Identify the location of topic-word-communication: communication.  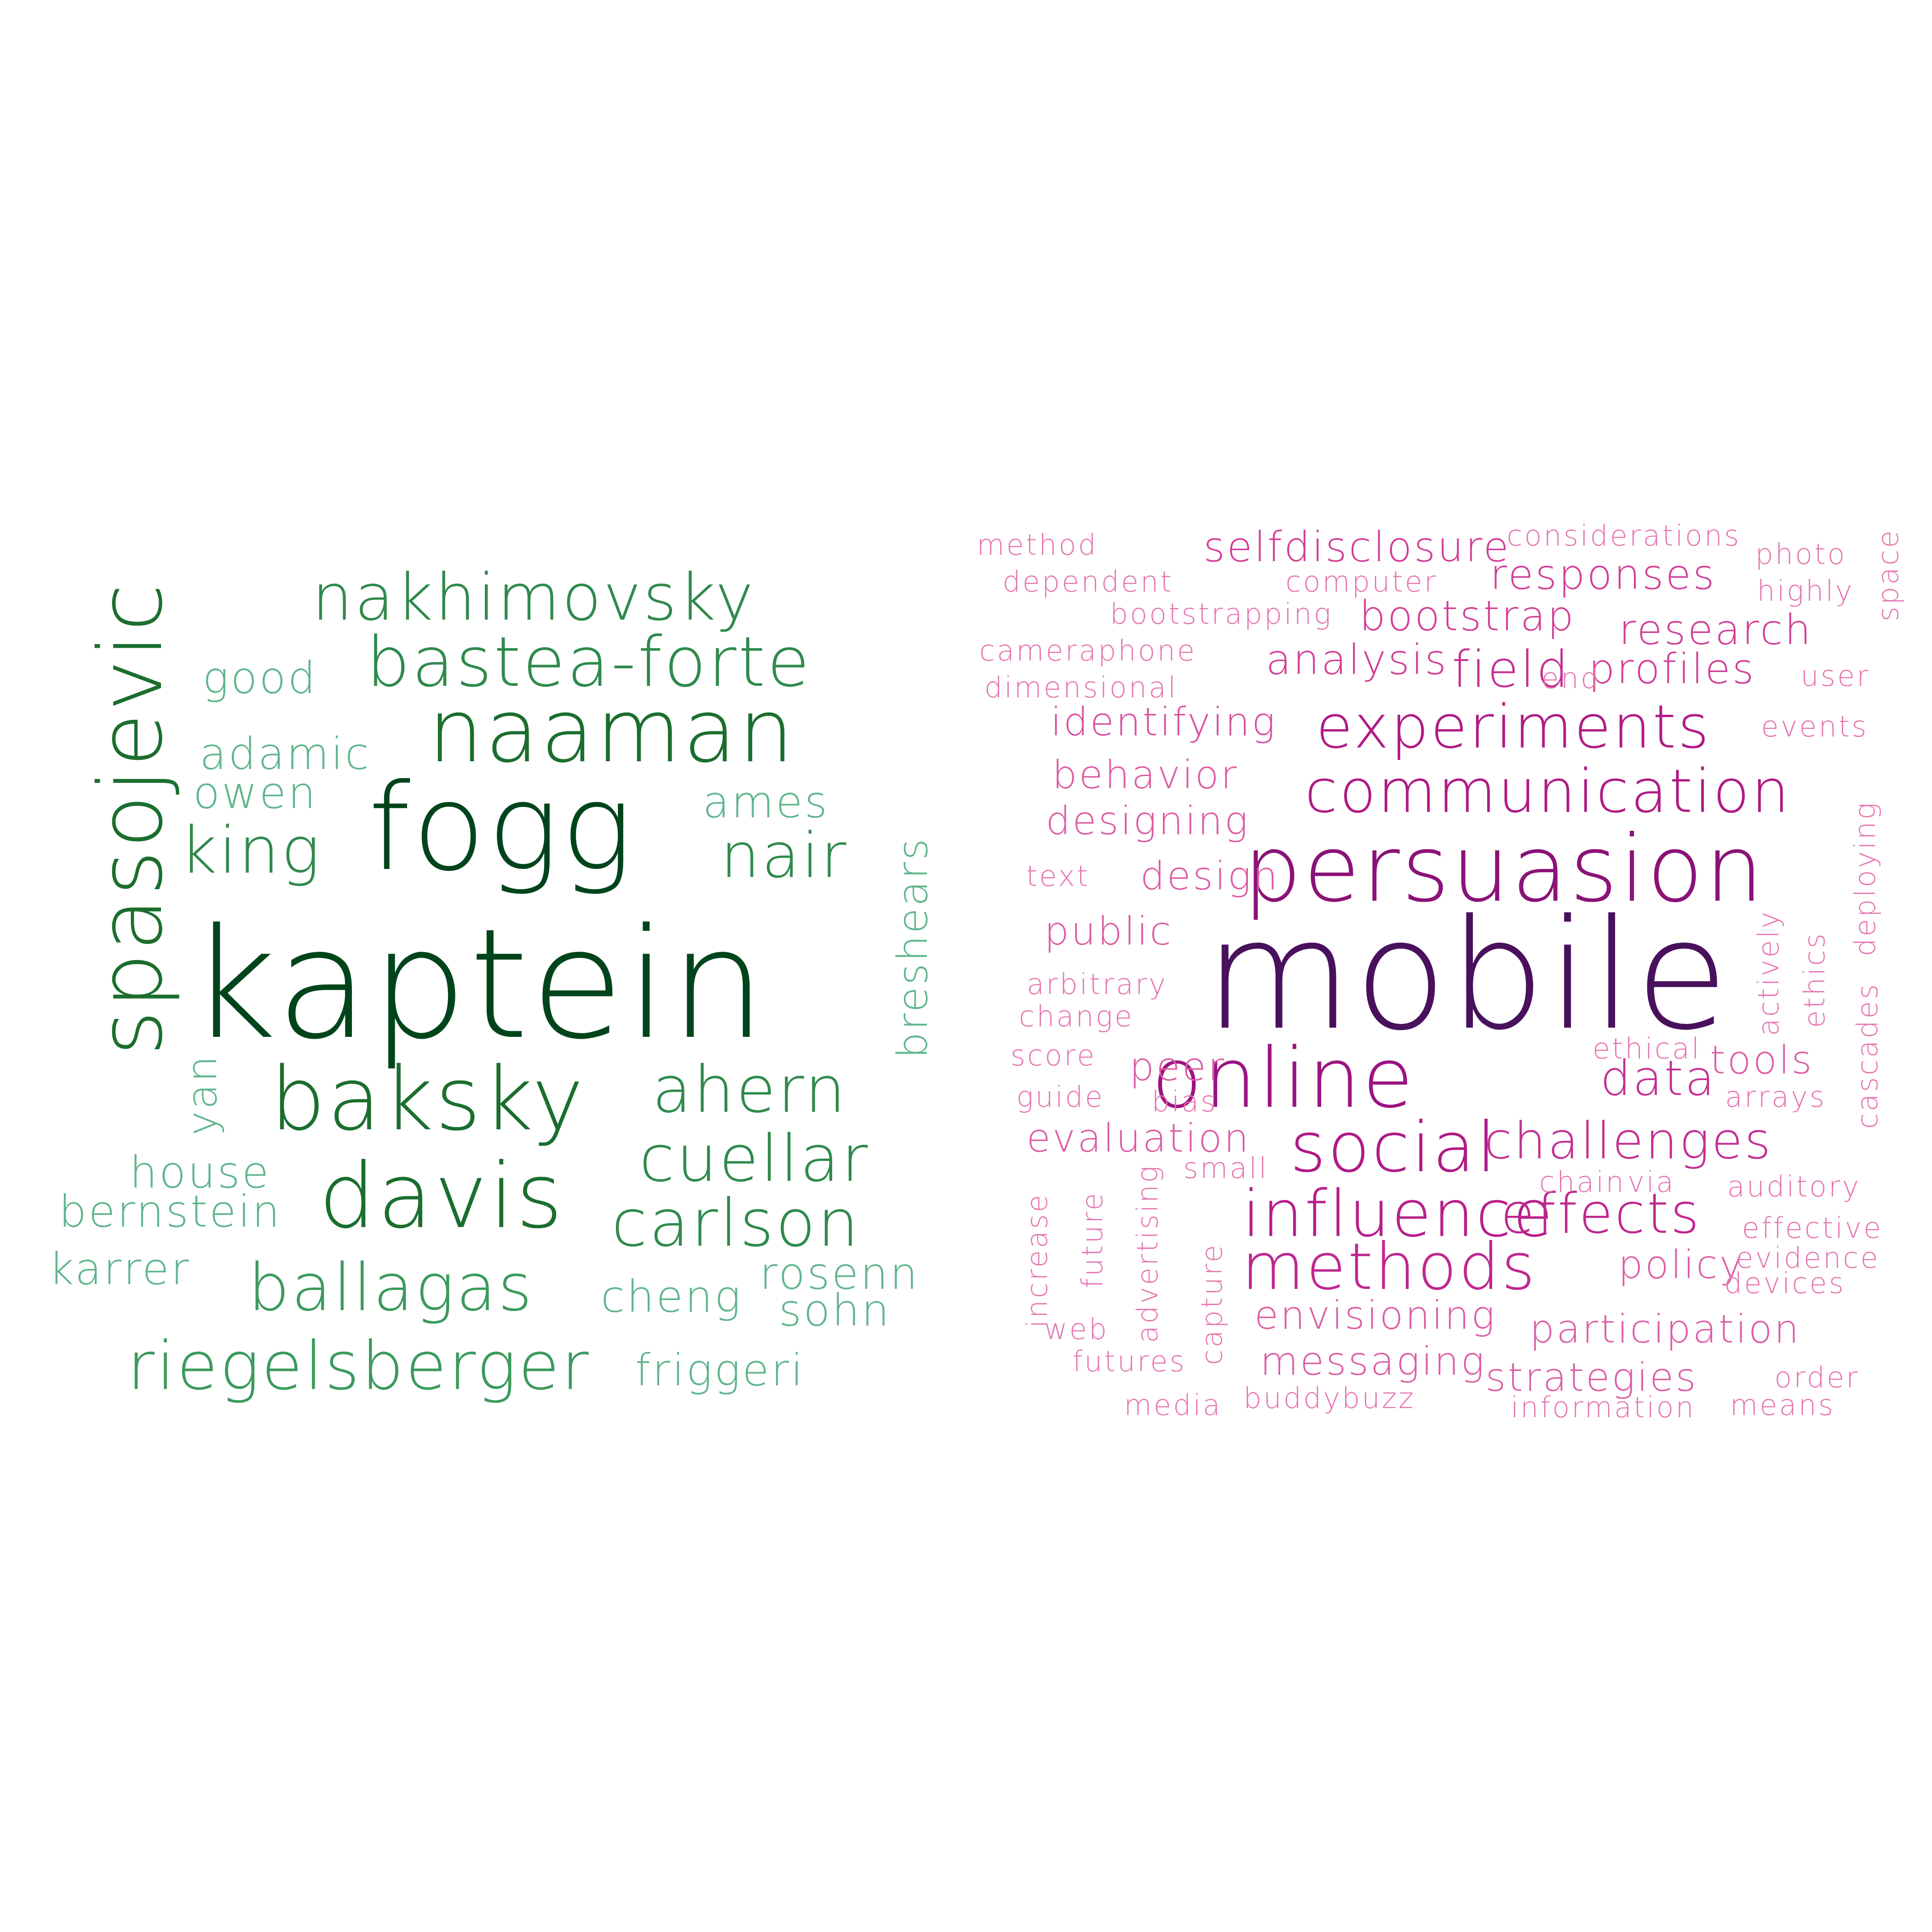
(1548, 791).